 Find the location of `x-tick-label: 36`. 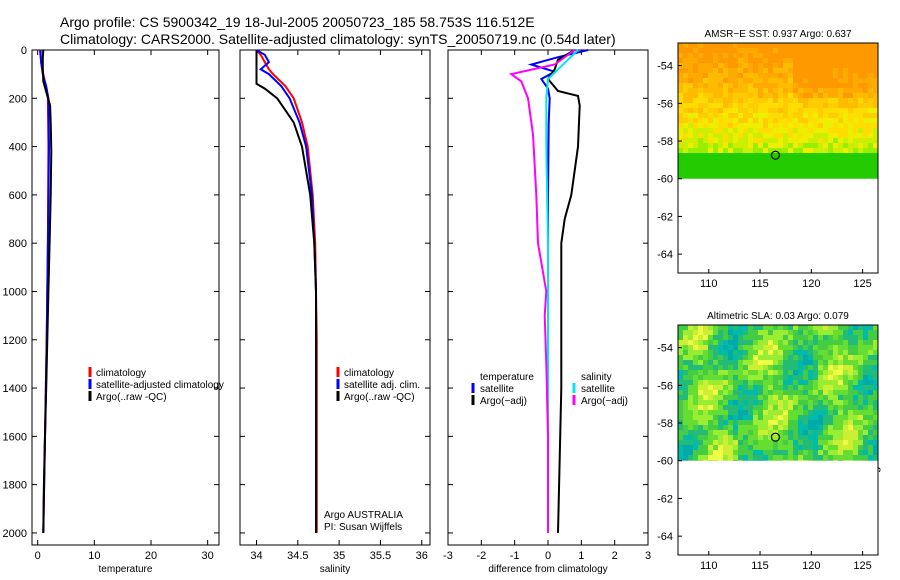

x-tick-label: 36 is located at coordinates (422, 556).